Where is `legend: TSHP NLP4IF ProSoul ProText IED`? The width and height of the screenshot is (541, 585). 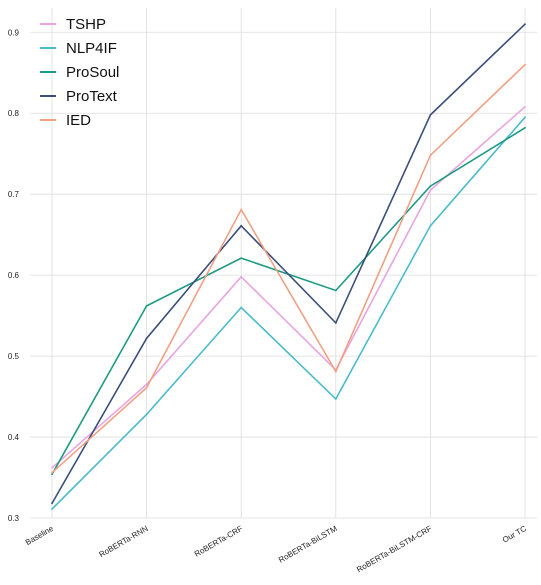
legend: TSHP NLP4IF ProSoul ProText IED is located at coordinates (79, 72).